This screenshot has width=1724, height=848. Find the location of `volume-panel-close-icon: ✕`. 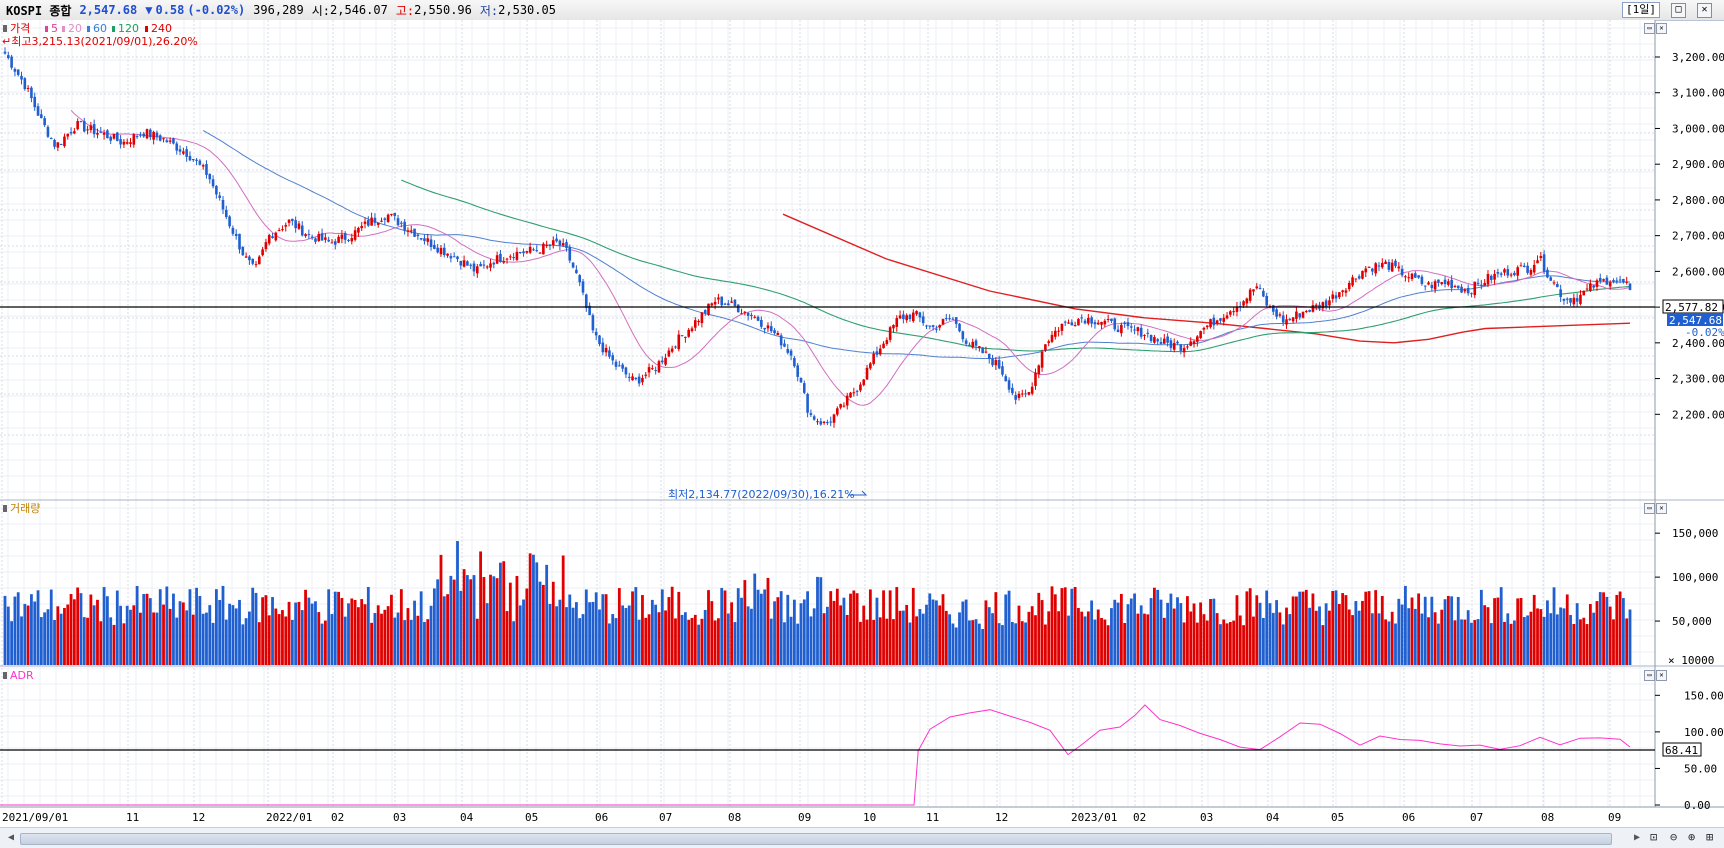

volume-panel-close-icon: ✕ is located at coordinates (1661, 508).